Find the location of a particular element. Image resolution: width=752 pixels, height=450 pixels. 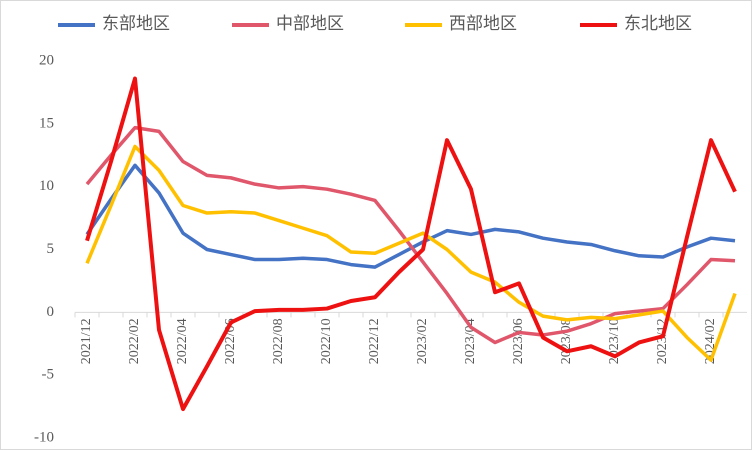

y-tick-label: 0 is located at coordinates (51, 312).